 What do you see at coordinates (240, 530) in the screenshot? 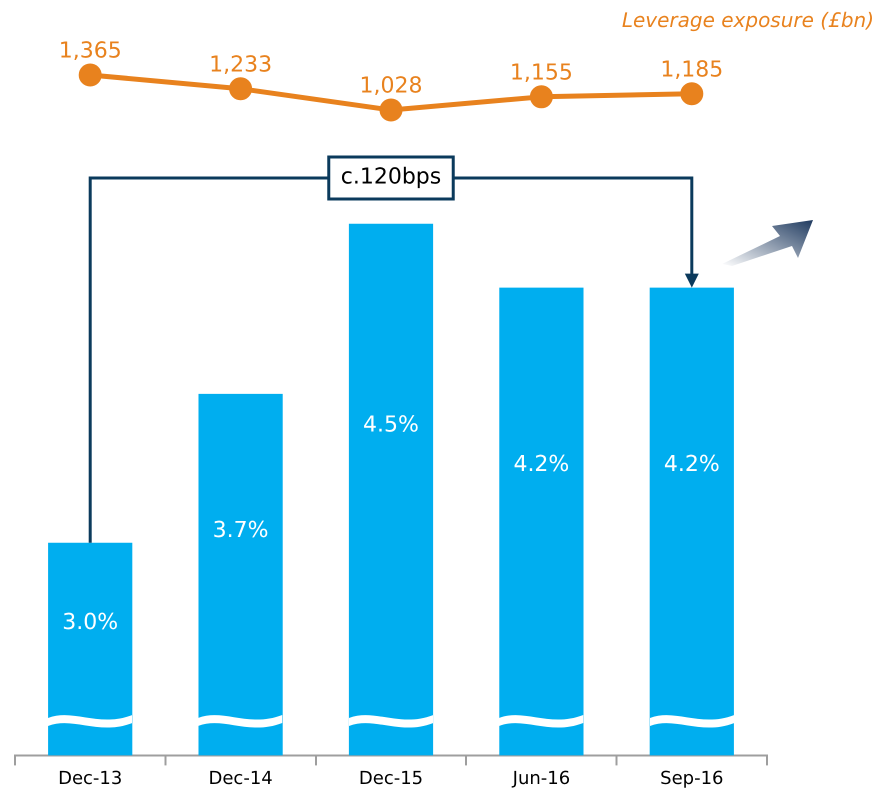
I see `data-label: 3.7%` at bounding box center [240, 530].